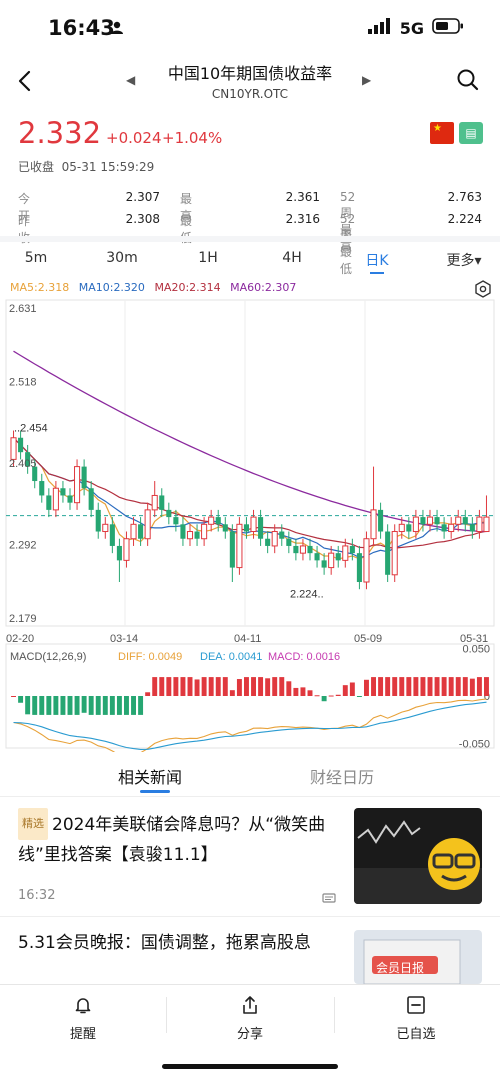  I want to click on bottom-bar: 提醒 分享 已自选, so click(250, 1027).